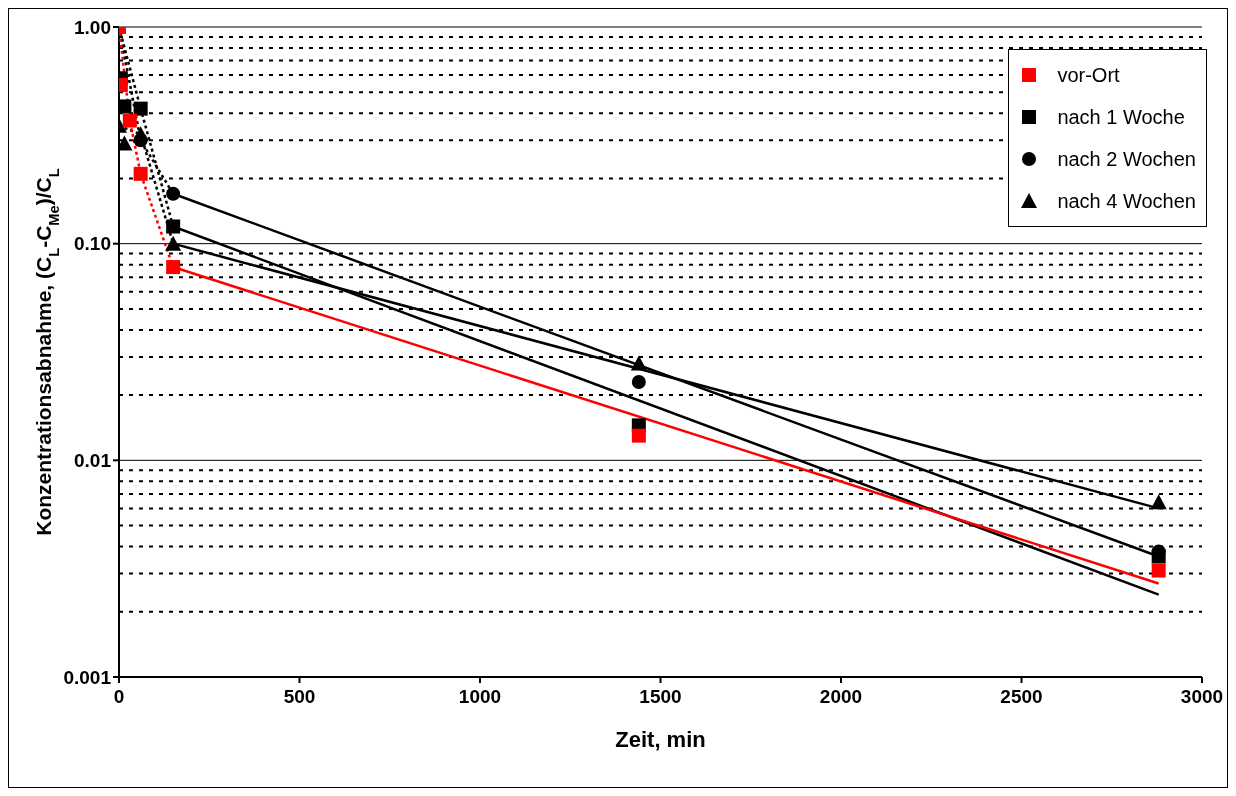  I want to click on x-tick-label: 500, so click(299, 696).